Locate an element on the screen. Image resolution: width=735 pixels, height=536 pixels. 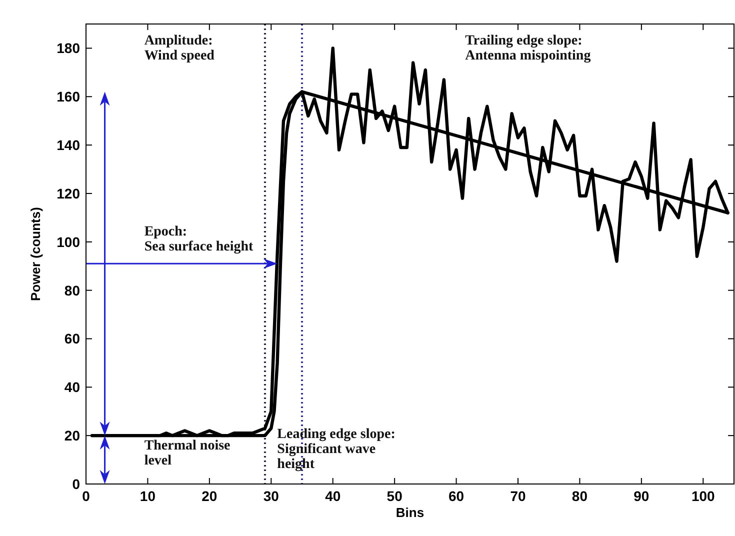
y-tick-label: 100 is located at coordinates (68, 242).